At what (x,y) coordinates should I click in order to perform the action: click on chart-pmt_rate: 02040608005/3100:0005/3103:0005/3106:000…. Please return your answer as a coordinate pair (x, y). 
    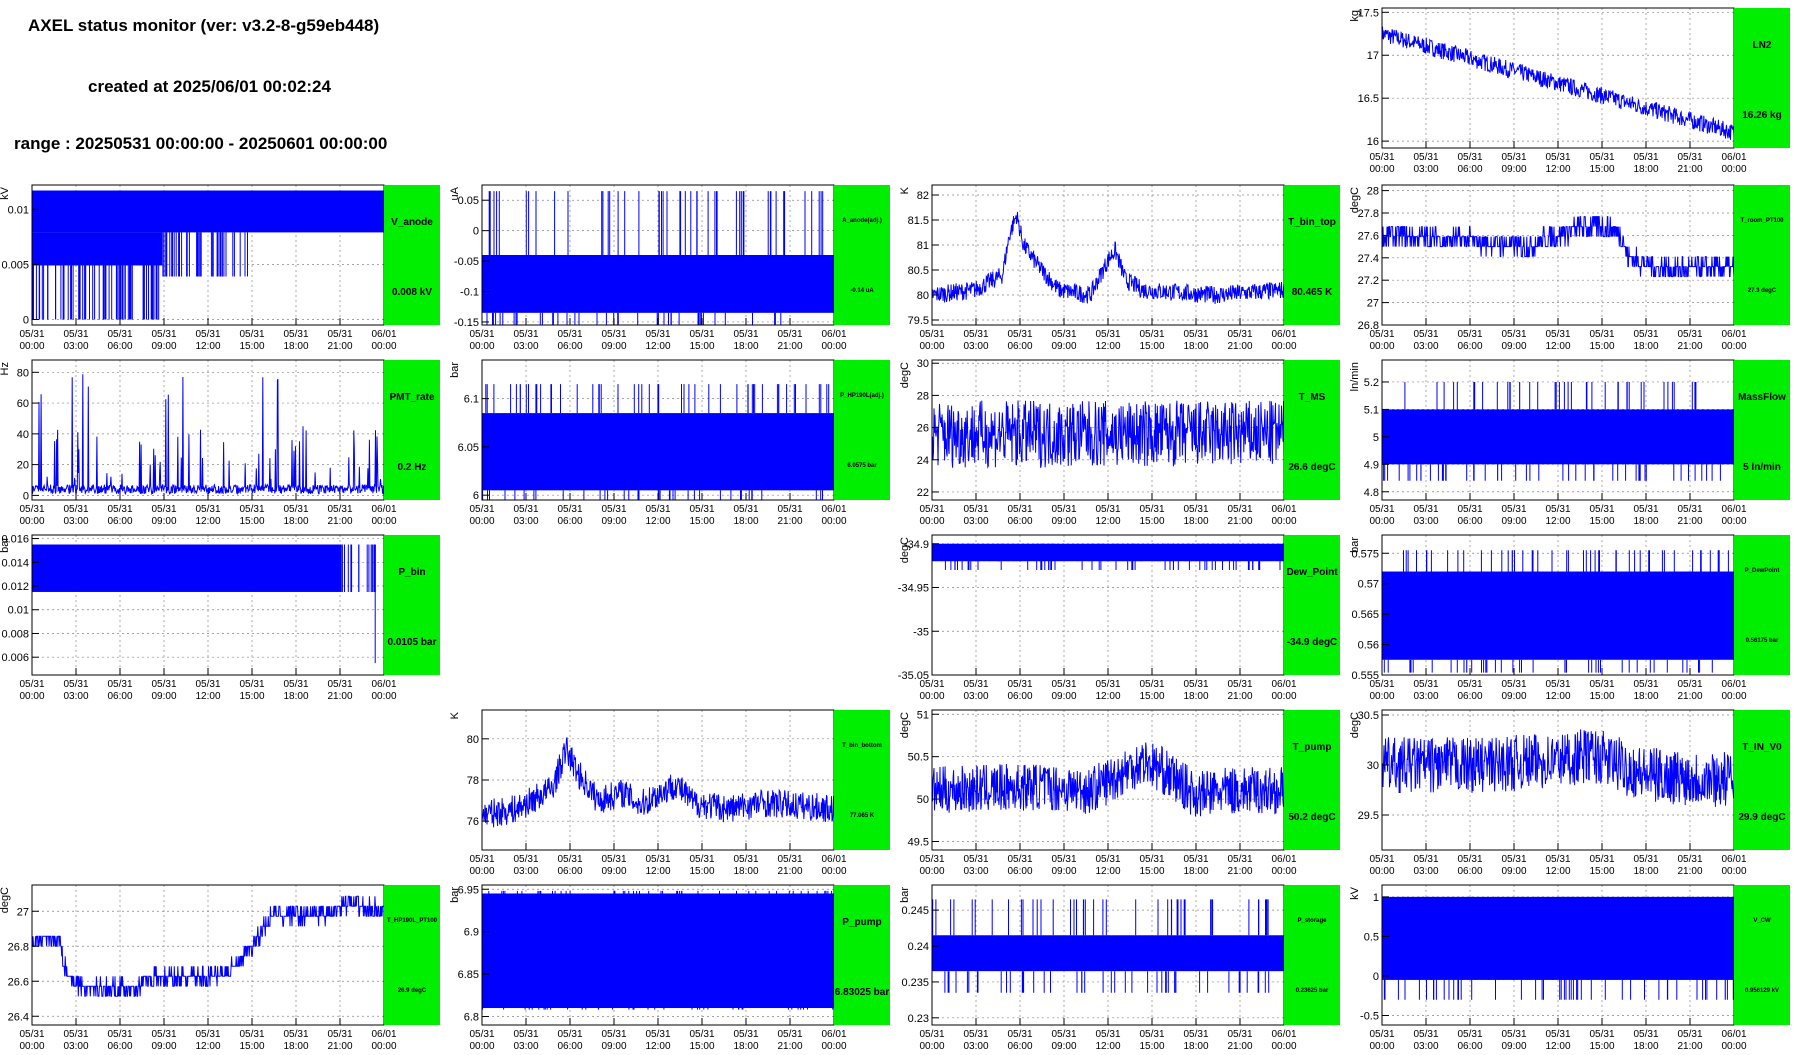
    Looking at the image, I should click on (198, 443).